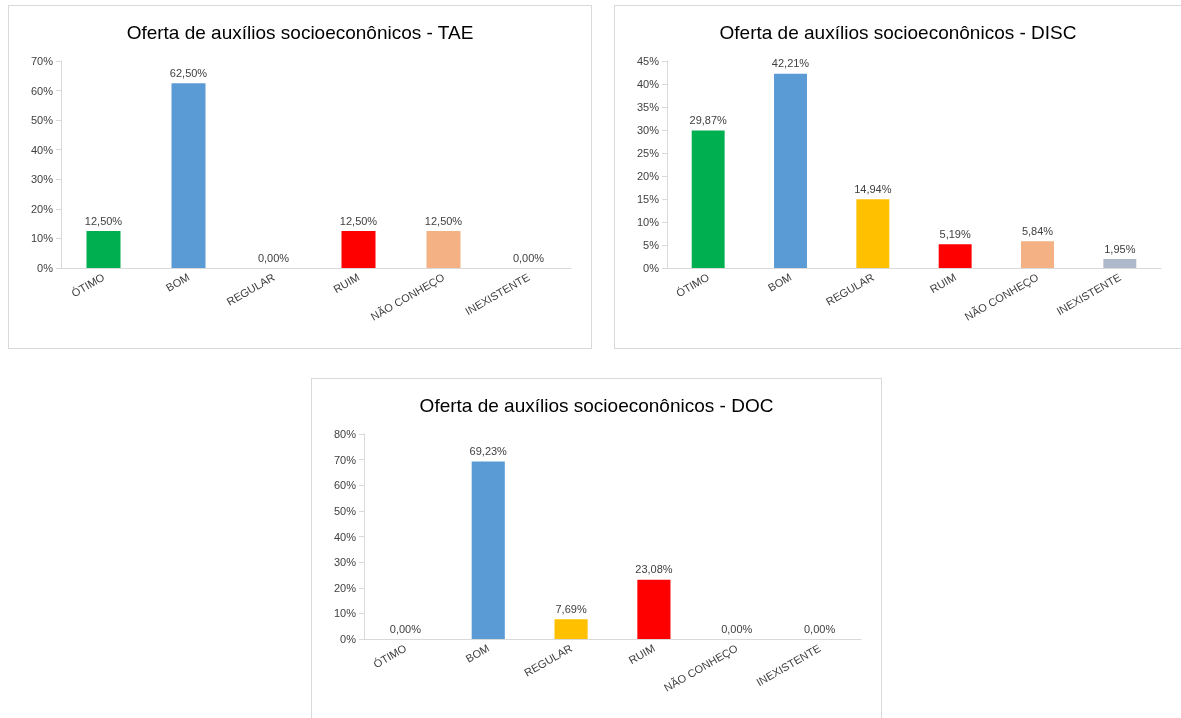 This screenshot has width=1181, height=718. What do you see at coordinates (648, 107) in the screenshot?
I see `y-tick-label: 35%` at bounding box center [648, 107].